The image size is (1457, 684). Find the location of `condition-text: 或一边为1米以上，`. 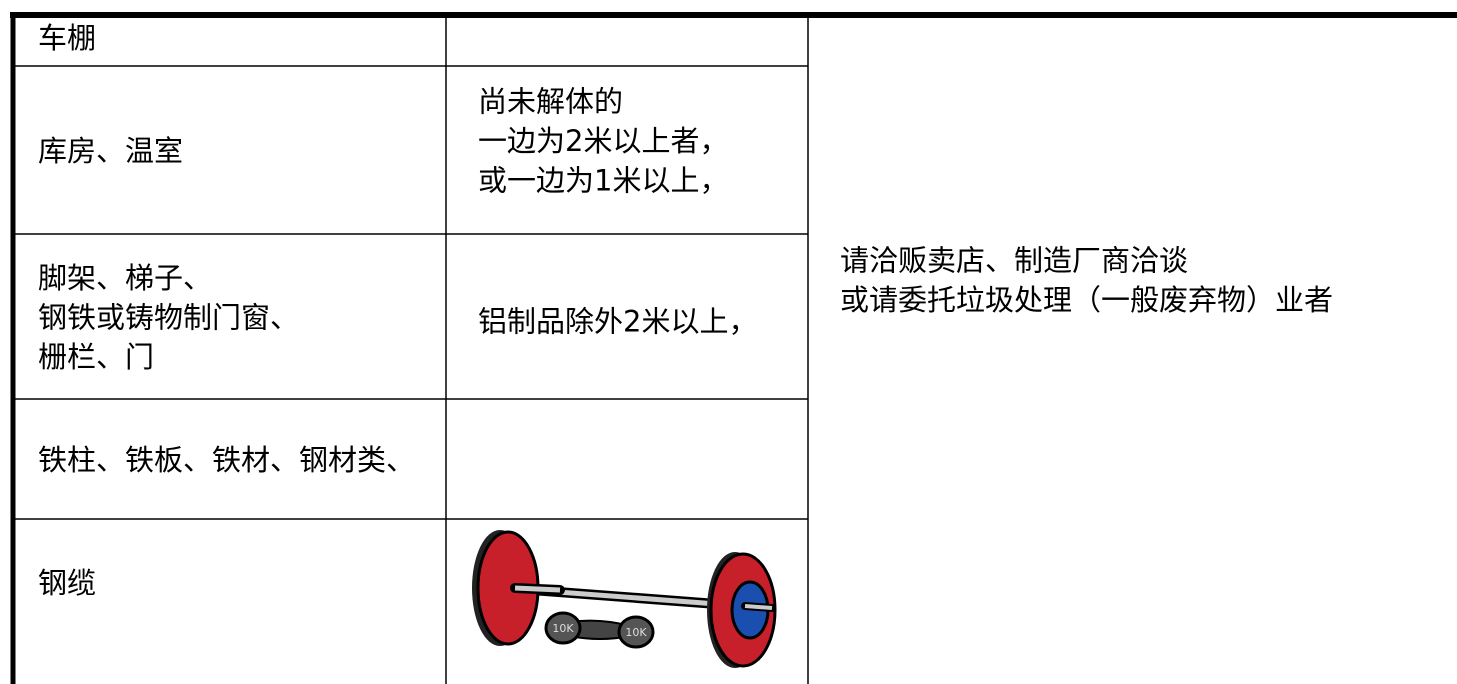

condition-text: 或一边为1米以上， is located at coordinates (603, 181).